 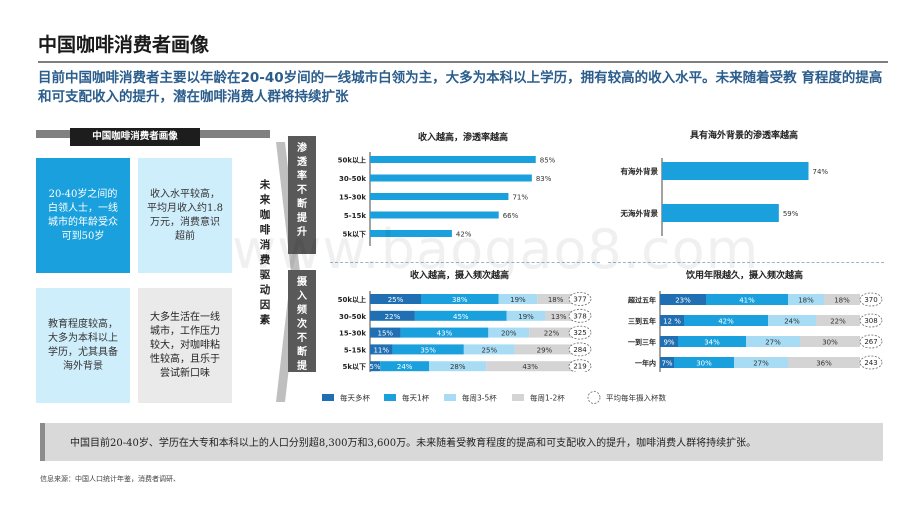 What do you see at coordinates (465, 262) in the screenshot?
I see `separator-left` at bounding box center [465, 262].